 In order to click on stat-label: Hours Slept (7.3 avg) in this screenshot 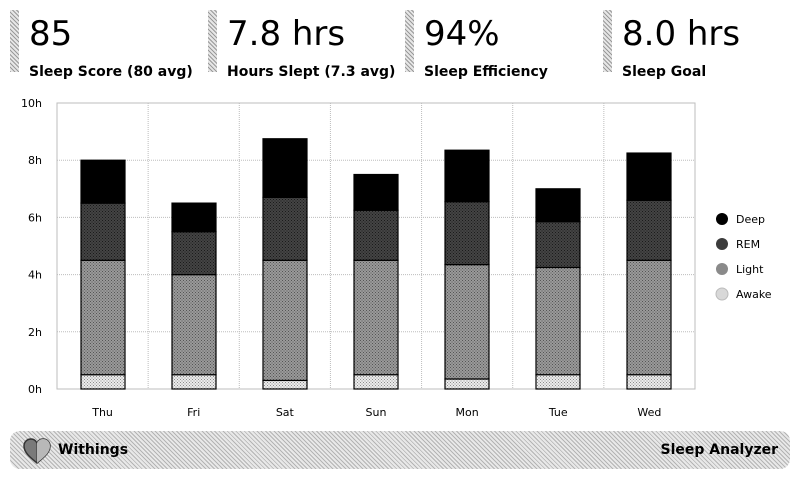, I will do `click(311, 72)`.